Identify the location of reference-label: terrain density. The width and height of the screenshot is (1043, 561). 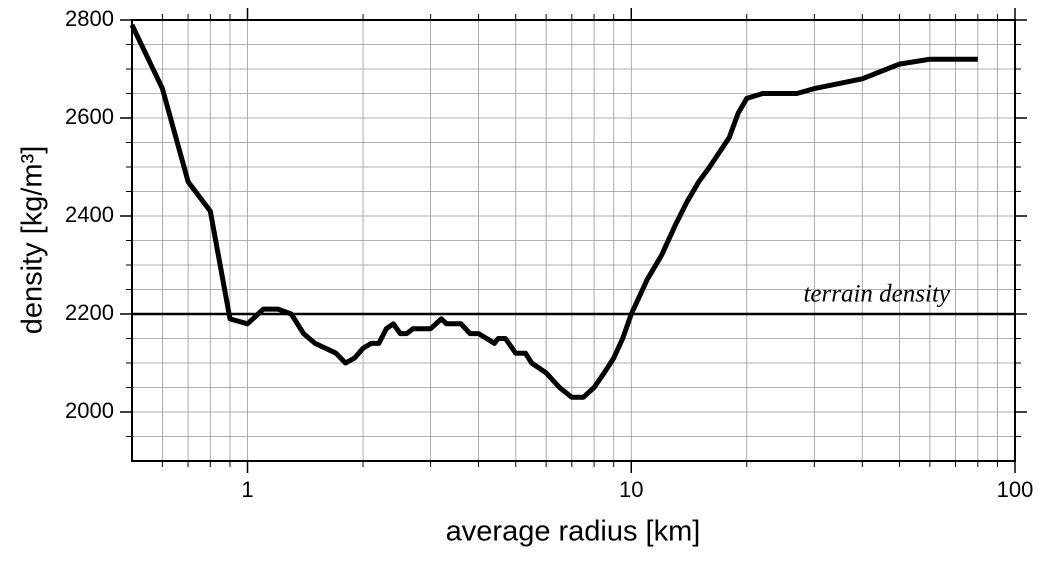
(876, 294).